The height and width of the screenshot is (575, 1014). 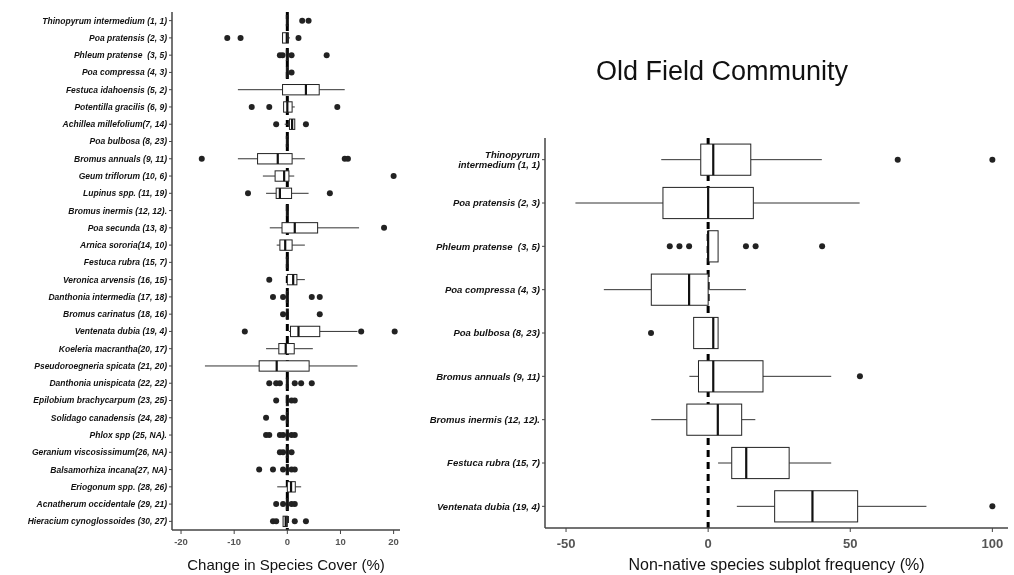 I want to click on y-tick-label: Geranium viscosissimum(26, NA), so click(x=99, y=452).